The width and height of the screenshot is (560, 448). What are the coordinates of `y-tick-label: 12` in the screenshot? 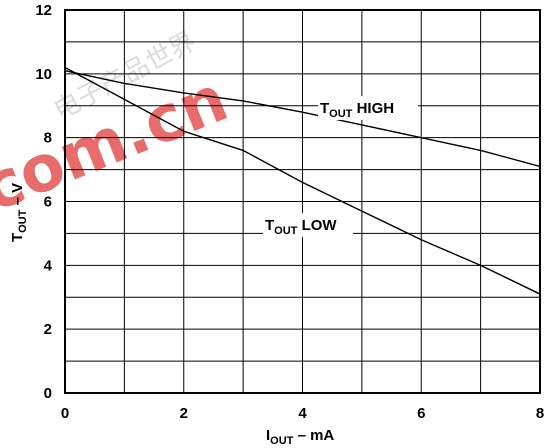 It's located at (43, 10).